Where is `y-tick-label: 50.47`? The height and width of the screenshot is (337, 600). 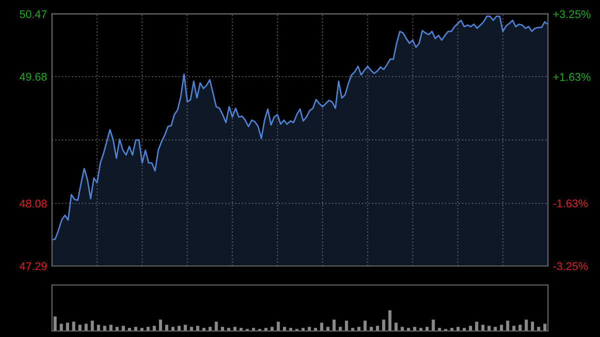 y-tick-label: 50.47 is located at coordinates (33, 14).